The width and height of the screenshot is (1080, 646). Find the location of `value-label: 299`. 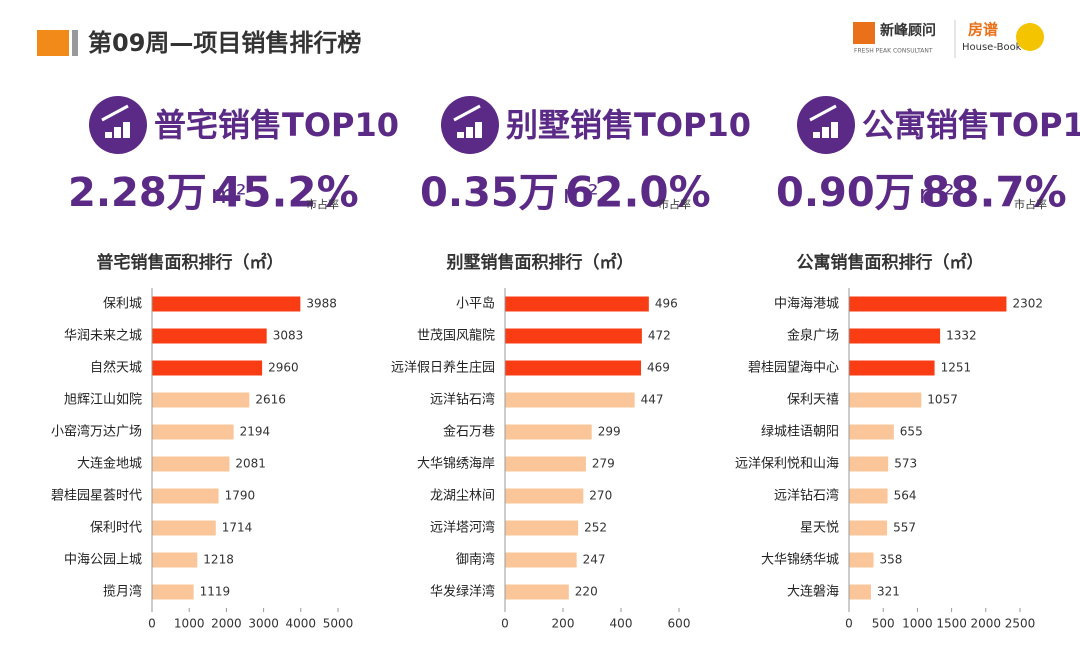

value-label: 299 is located at coordinates (609, 432).